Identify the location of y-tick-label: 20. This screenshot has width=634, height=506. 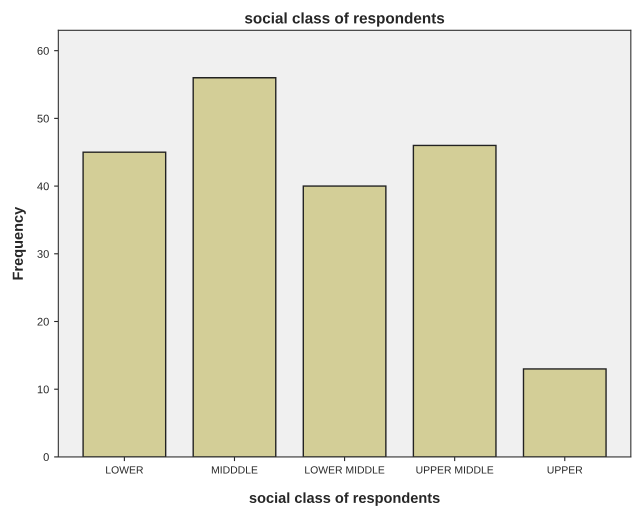
(43, 322).